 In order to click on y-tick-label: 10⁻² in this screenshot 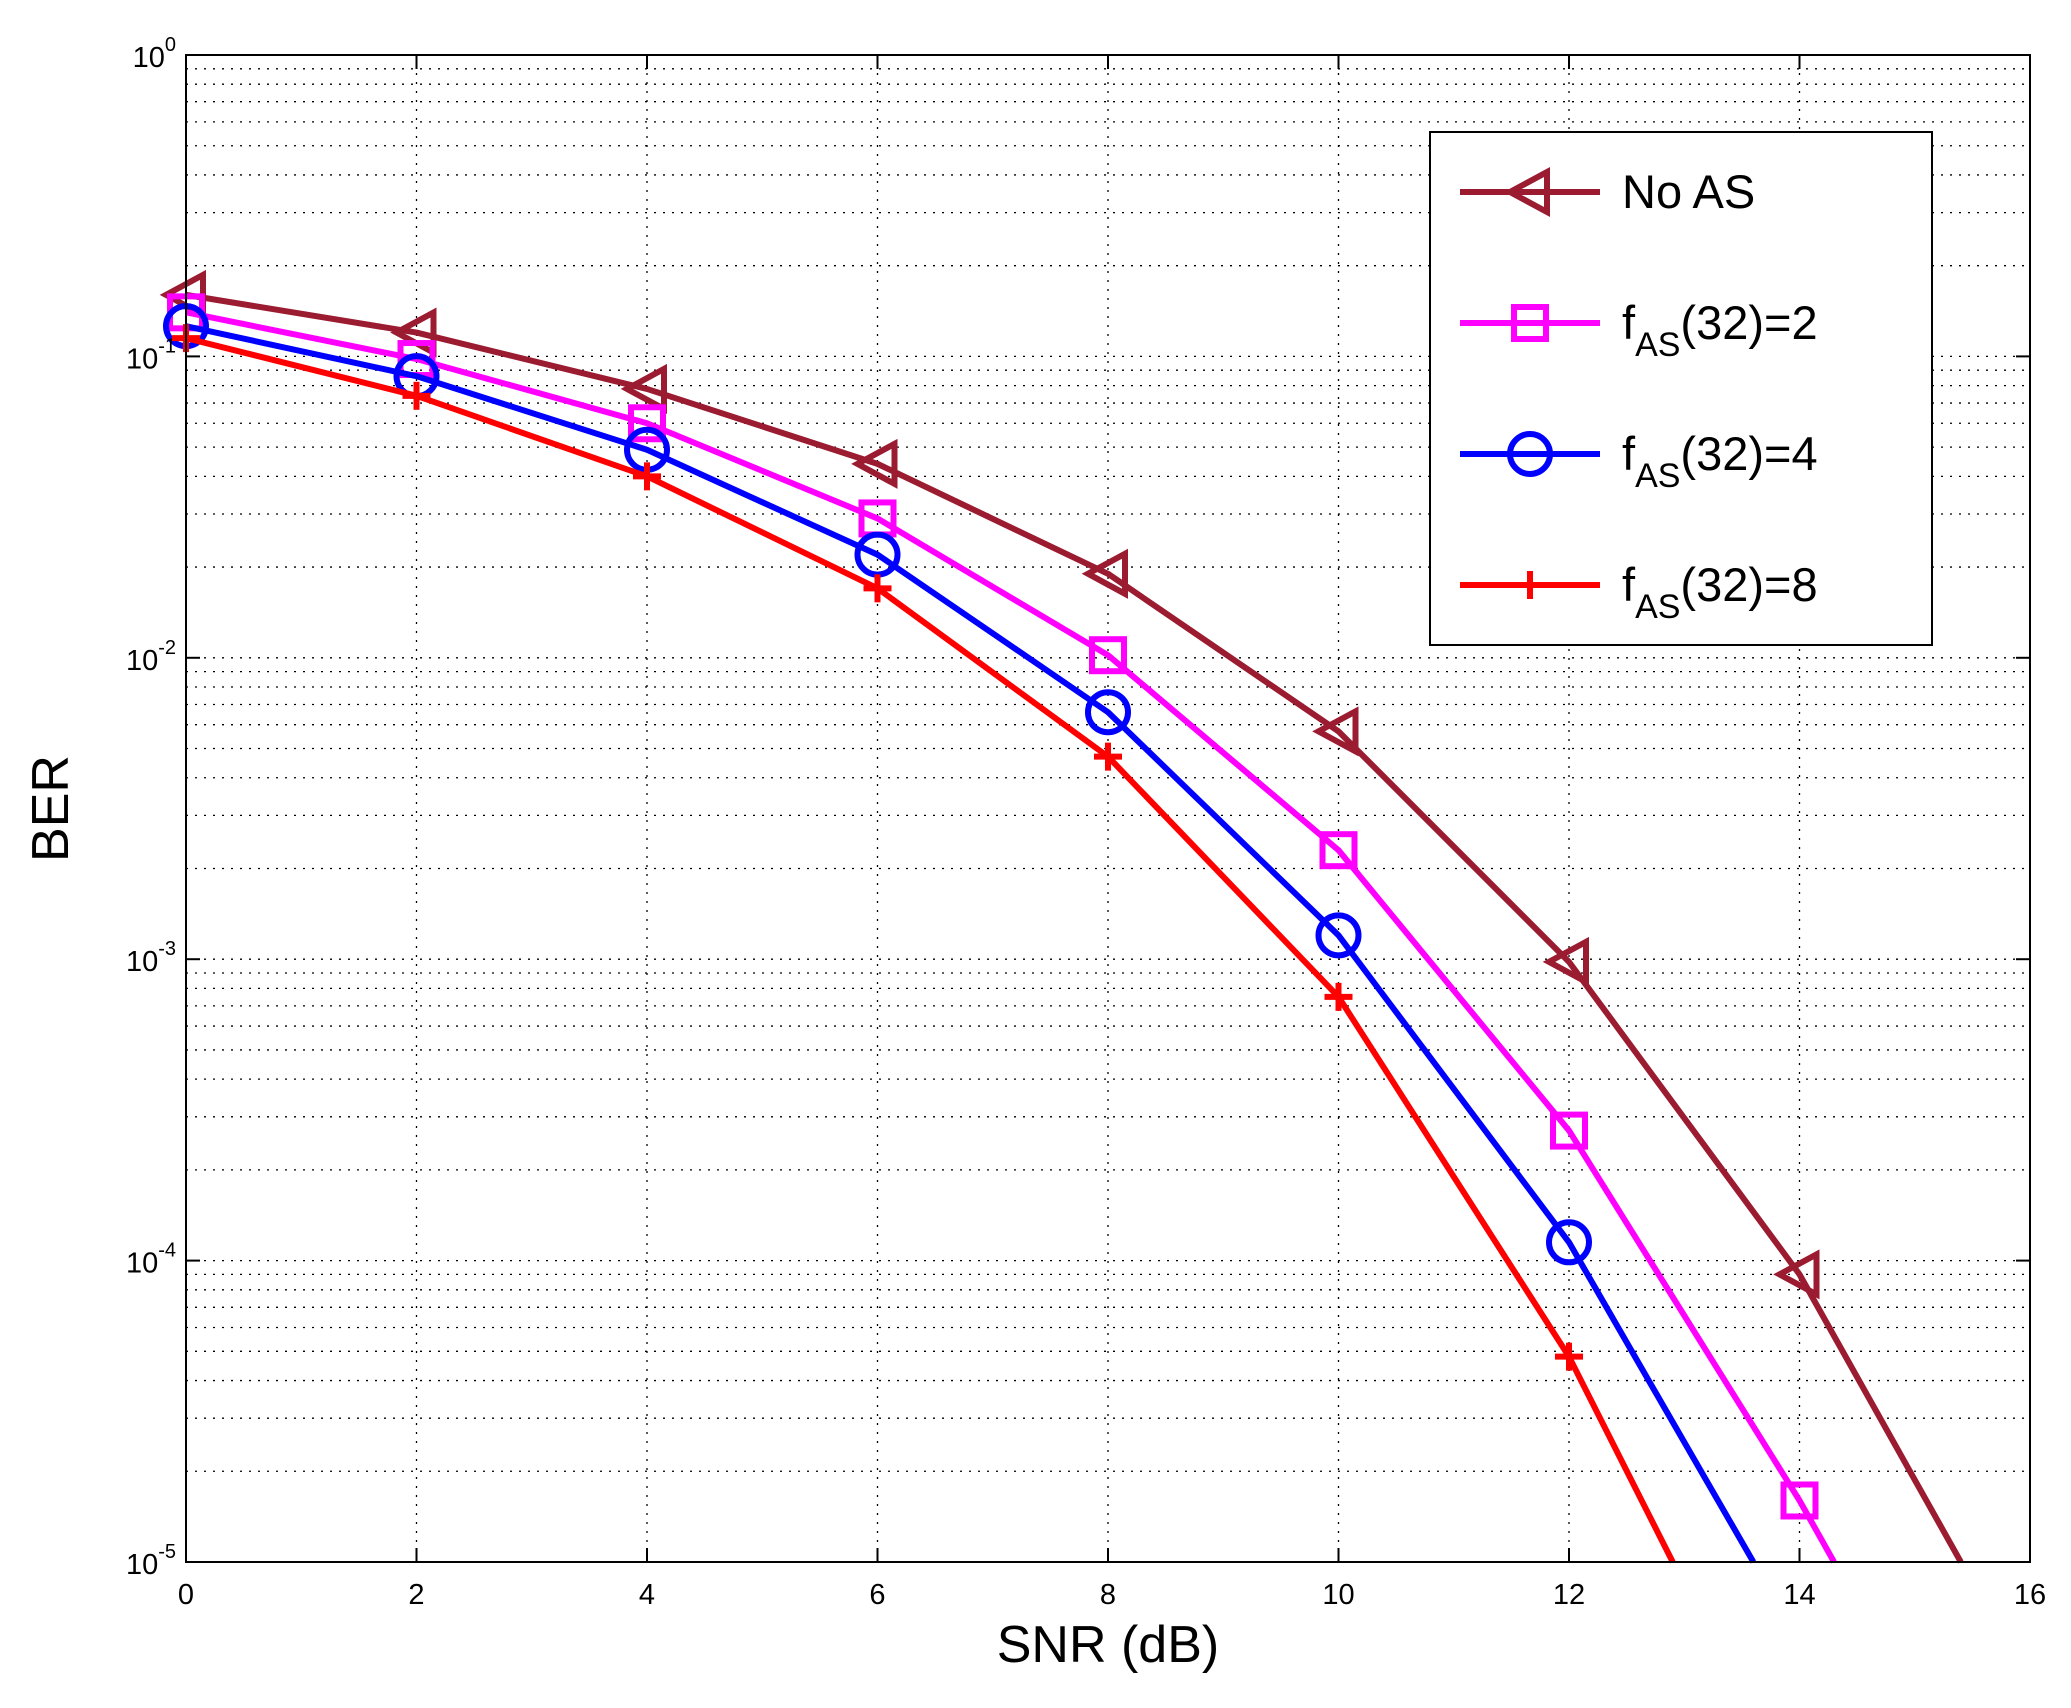, I will do `click(151, 657)`.